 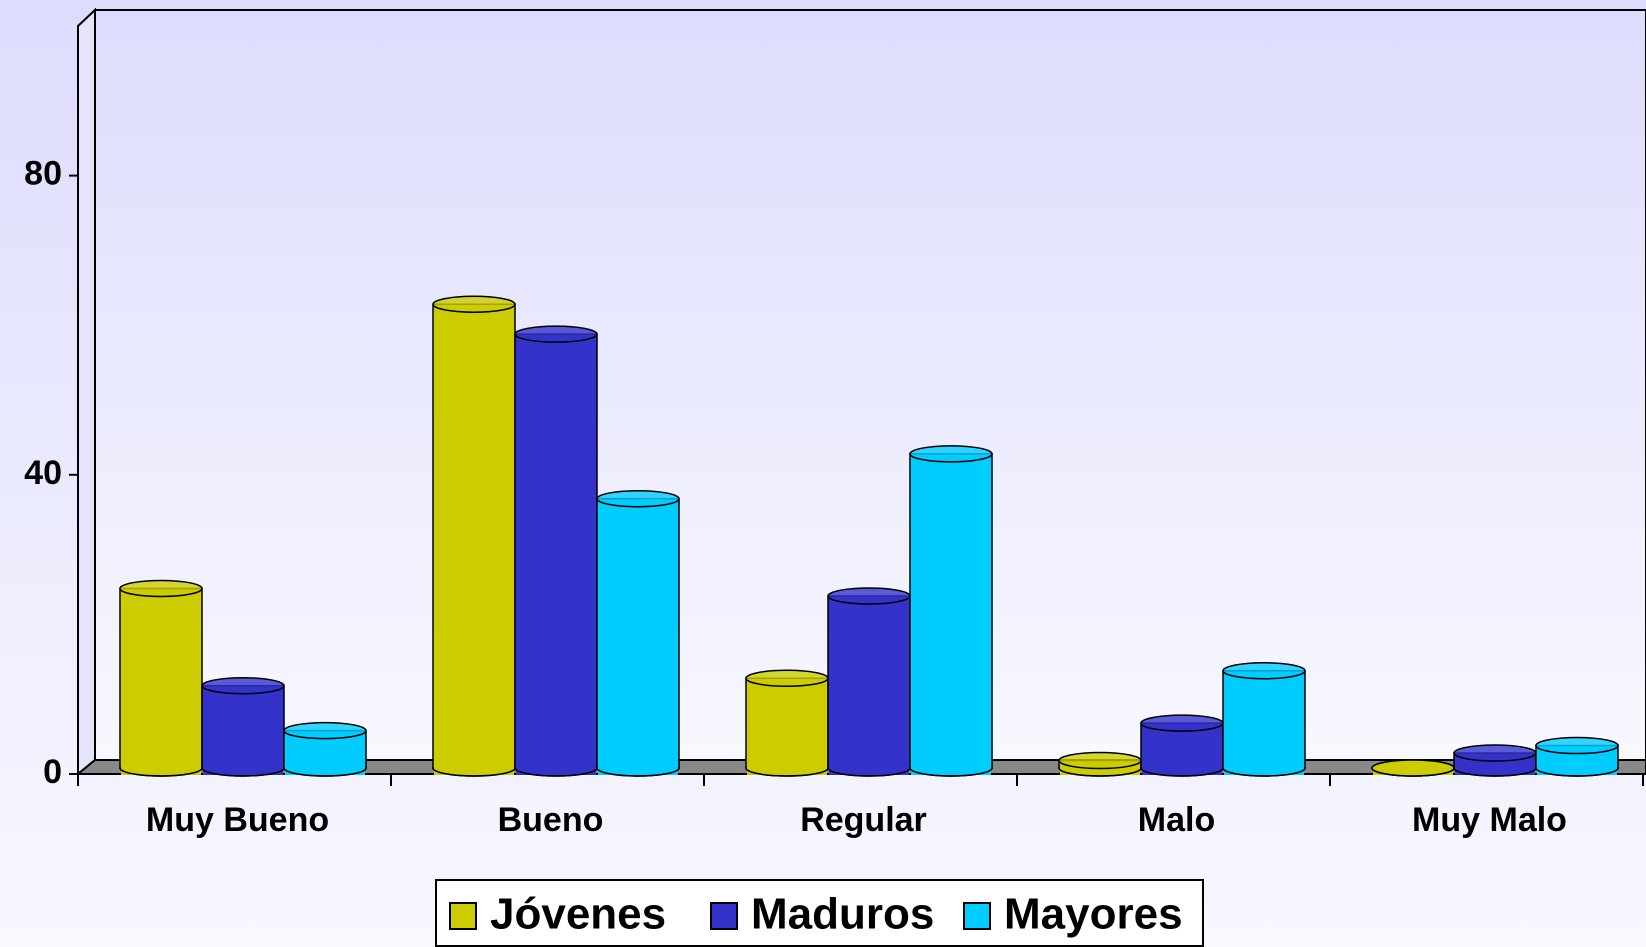 What do you see at coordinates (52, 772) in the screenshot?
I see `y-tick-label: 0` at bounding box center [52, 772].